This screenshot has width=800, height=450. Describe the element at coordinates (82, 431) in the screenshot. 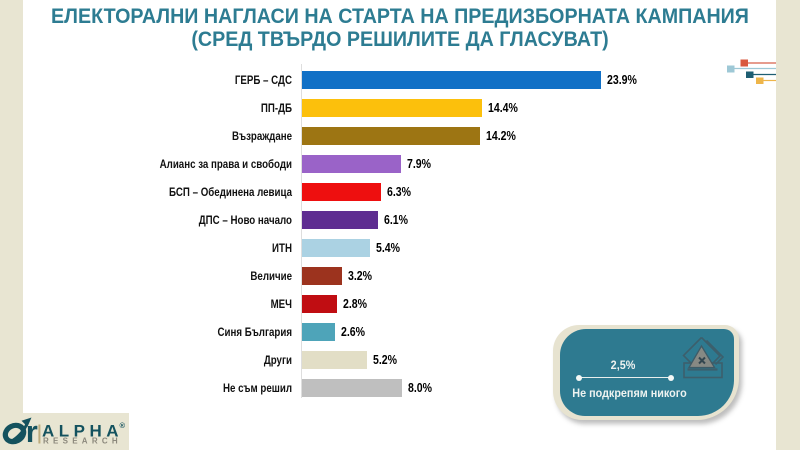

I see `svg-text: ALPHA` at that location.